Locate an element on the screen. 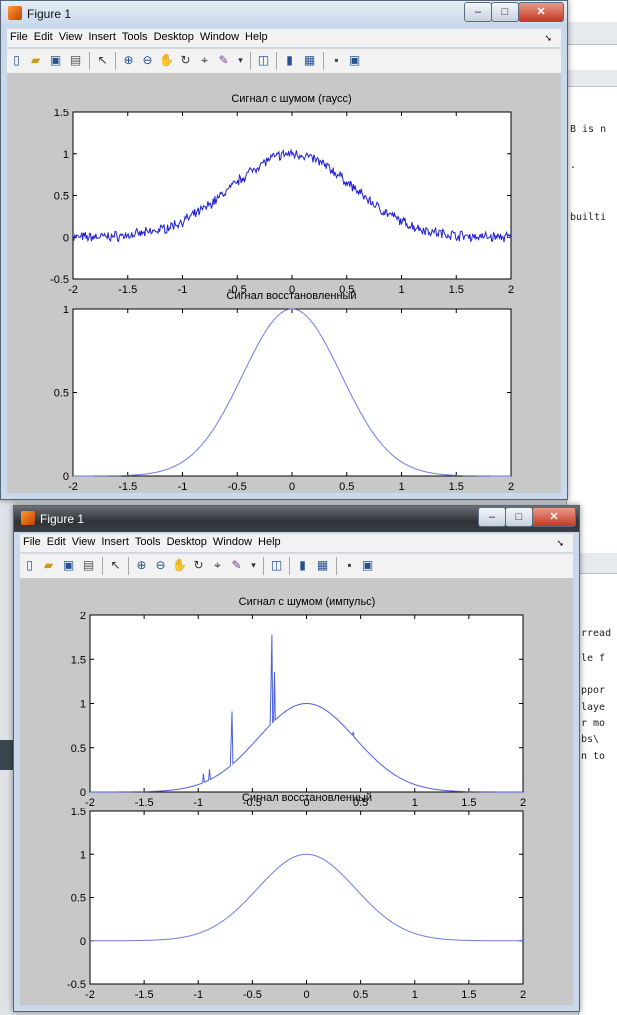  y-tick-label: 1 is located at coordinates (66, 311).